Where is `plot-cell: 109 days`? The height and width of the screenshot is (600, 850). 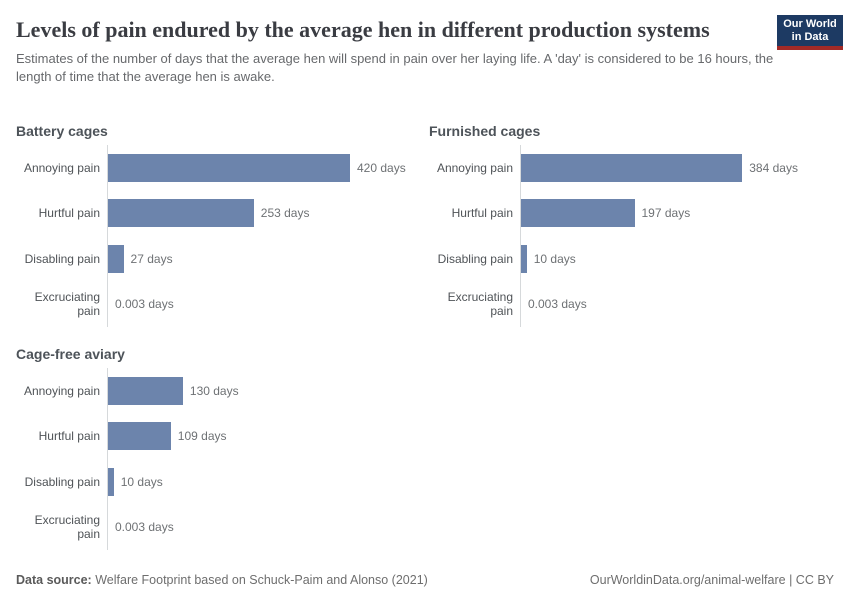
plot-cell: 109 days is located at coordinates (264, 437).